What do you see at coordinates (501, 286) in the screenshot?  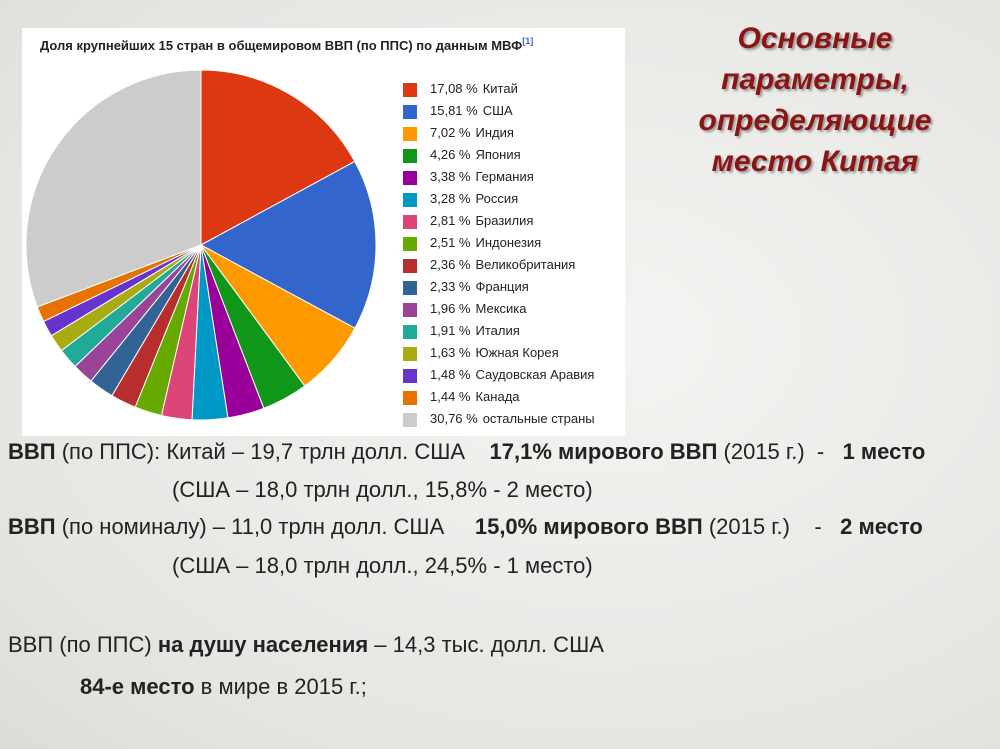 I see `legend-label: Франция` at bounding box center [501, 286].